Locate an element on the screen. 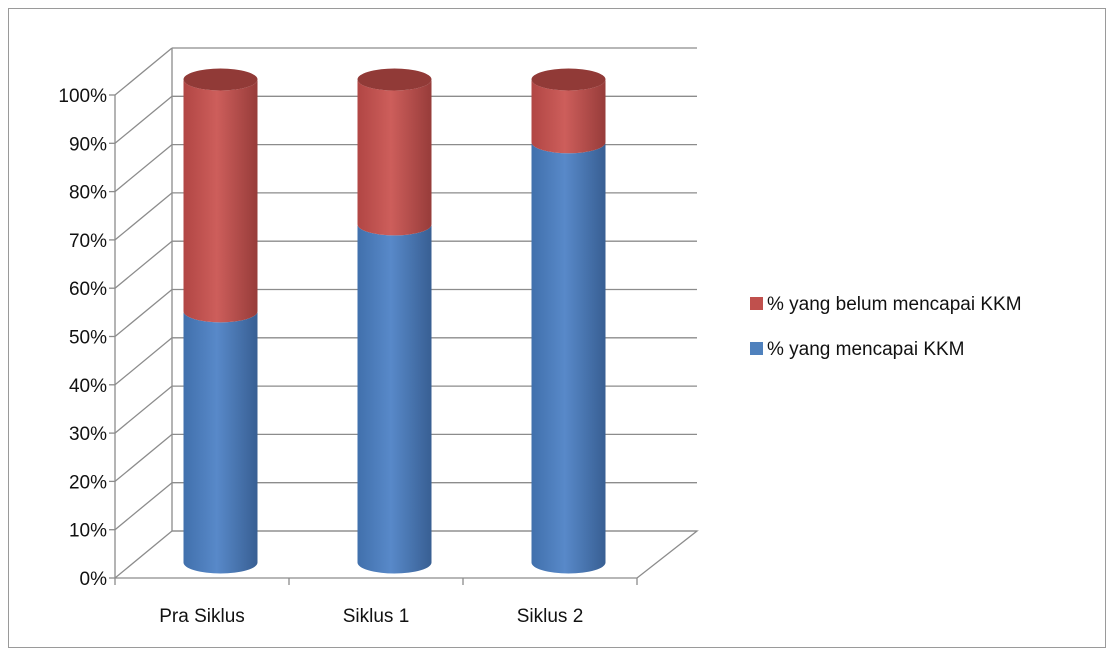  y-tick-label: 10% is located at coordinates (88, 531).